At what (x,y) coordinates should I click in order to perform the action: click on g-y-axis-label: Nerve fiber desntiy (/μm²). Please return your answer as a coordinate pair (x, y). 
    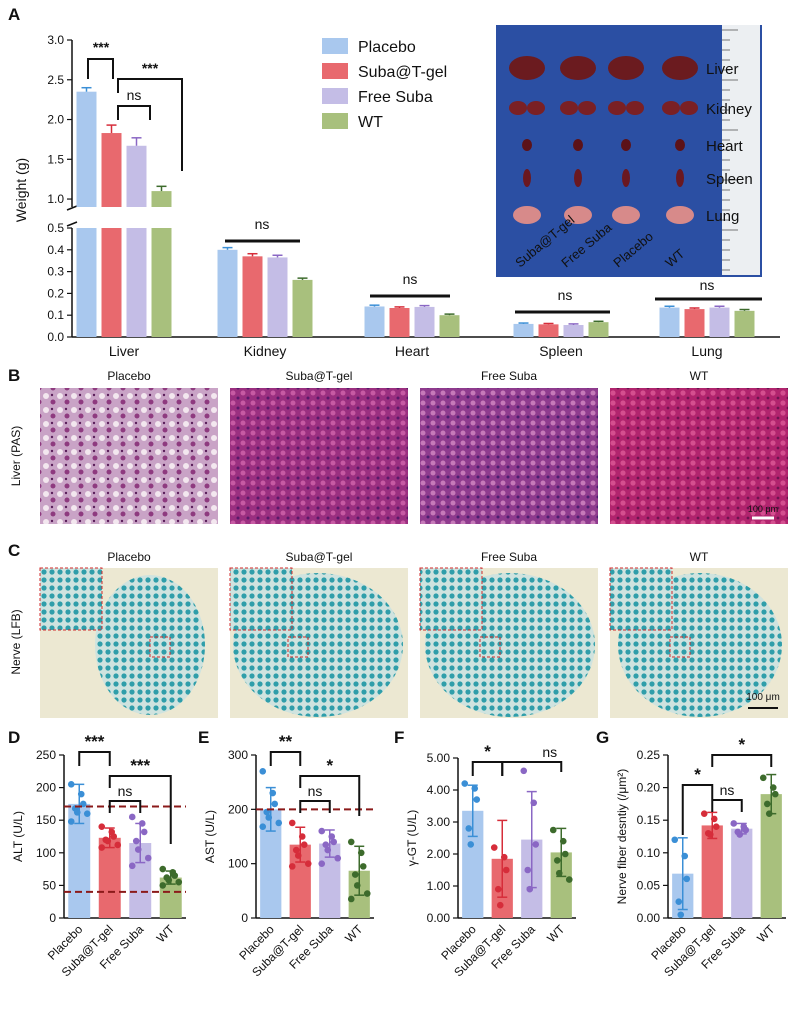
    Looking at the image, I should click on (622, 837).